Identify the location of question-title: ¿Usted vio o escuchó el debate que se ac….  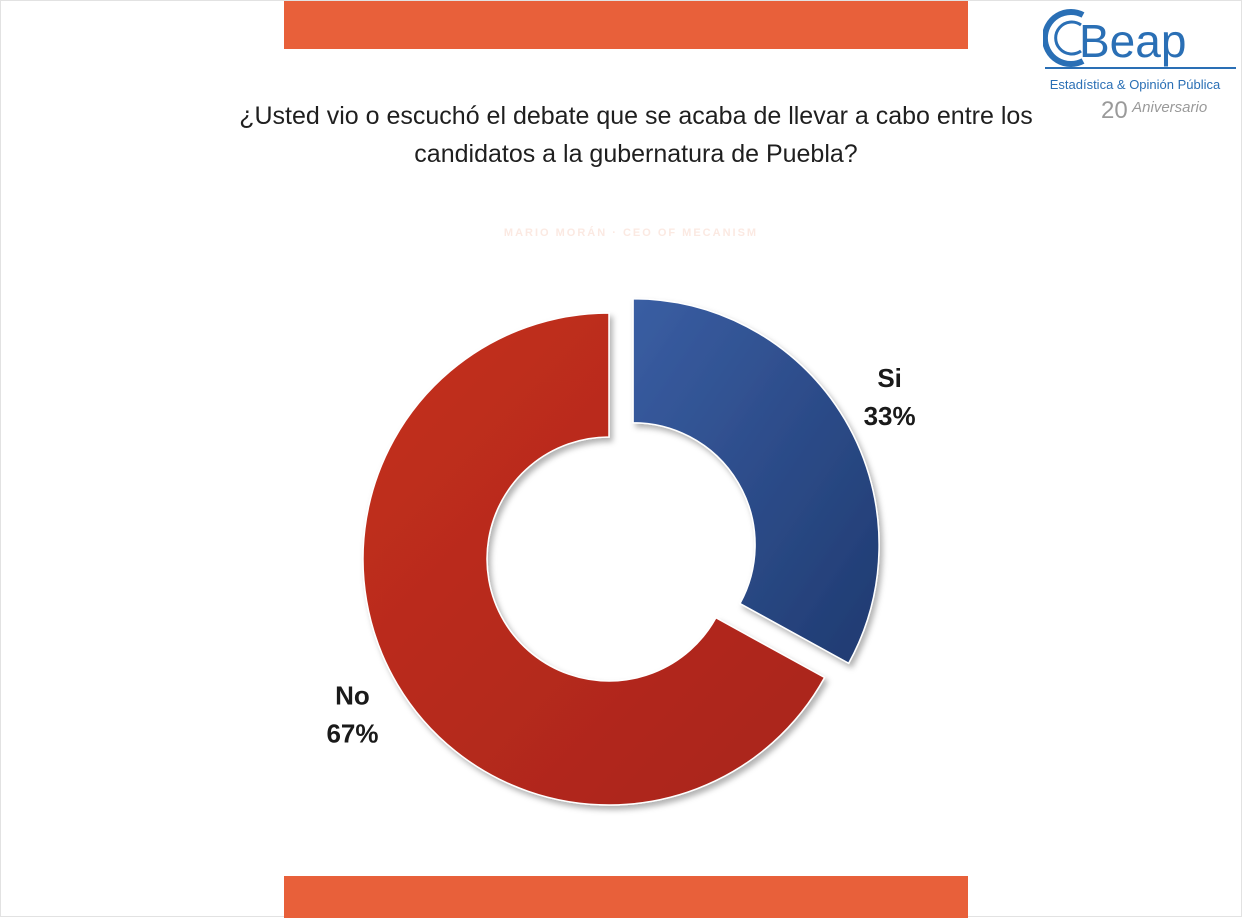
(636, 135).